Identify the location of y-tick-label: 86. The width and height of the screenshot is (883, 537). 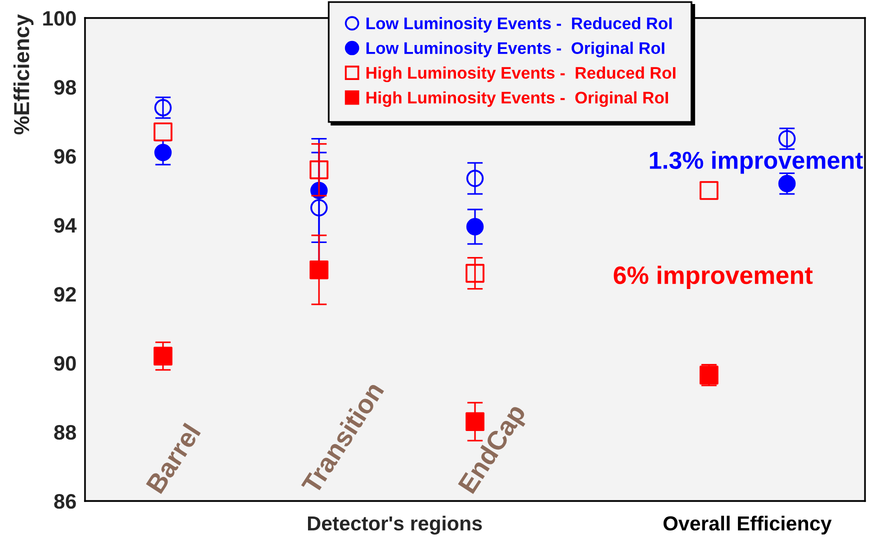
(65, 501).